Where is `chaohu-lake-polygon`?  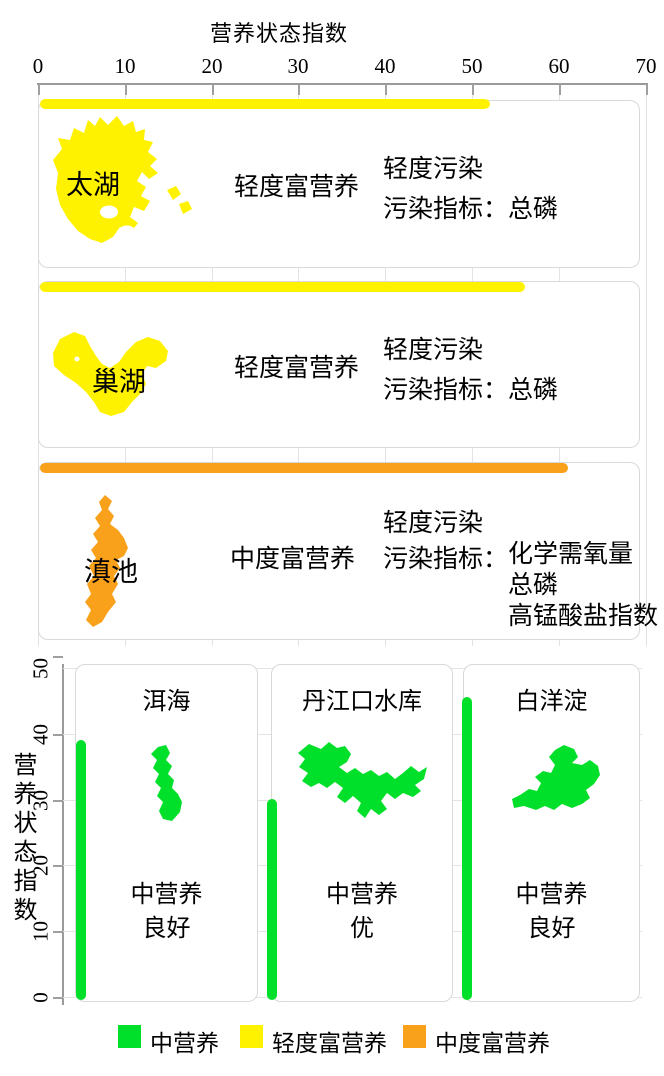
chaohu-lake-polygon is located at coordinates (110, 374).